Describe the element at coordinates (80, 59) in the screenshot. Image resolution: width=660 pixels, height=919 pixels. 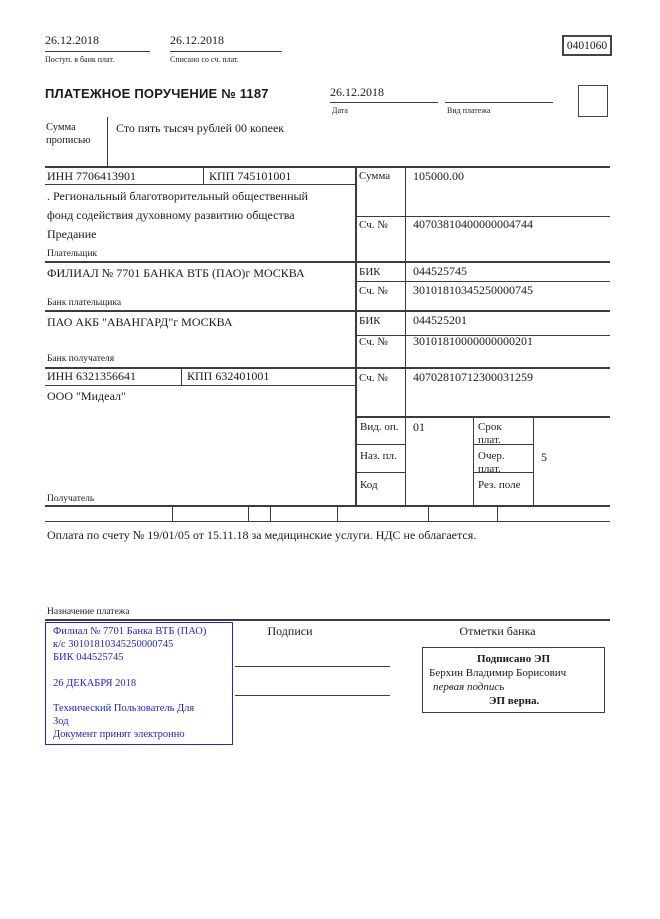
I see `received-date-label: Поступ. в банк плат.` at that location.